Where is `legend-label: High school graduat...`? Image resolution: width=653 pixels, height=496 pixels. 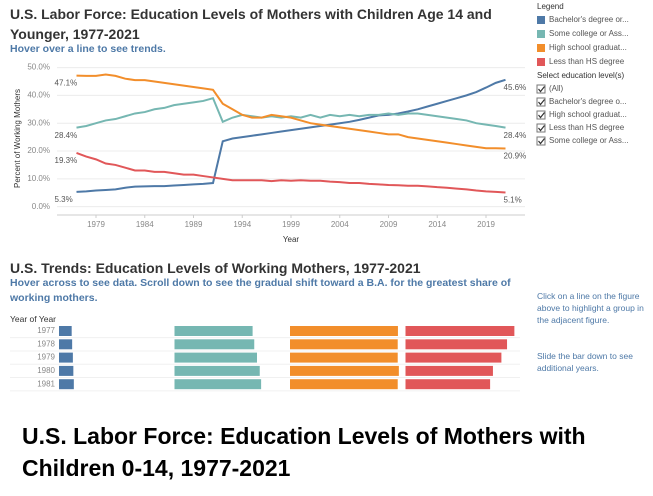 legend-label: High school graduat... is located at coordinates (588, 47).